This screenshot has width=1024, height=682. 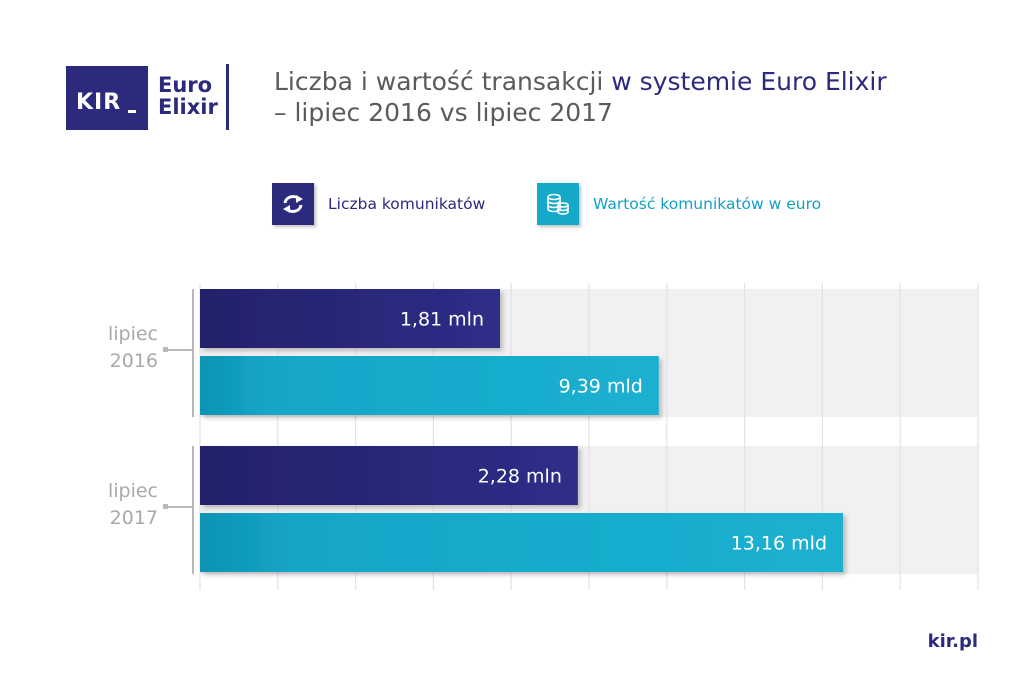 I want to click on legend-label-value: Wartość komunikatów w euro, so click(x=707, y=204).